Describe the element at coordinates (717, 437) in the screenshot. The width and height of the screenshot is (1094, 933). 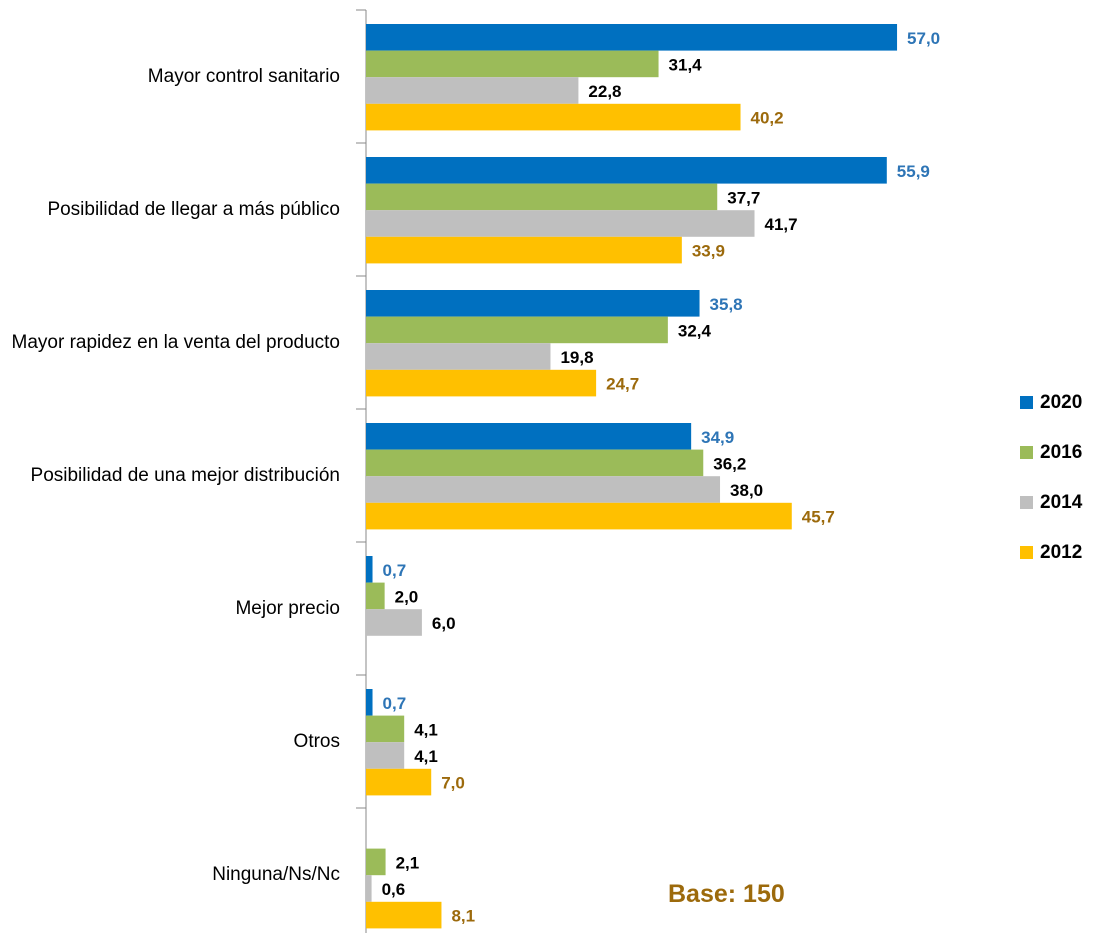
I see `value-label: 34,9` at that location.